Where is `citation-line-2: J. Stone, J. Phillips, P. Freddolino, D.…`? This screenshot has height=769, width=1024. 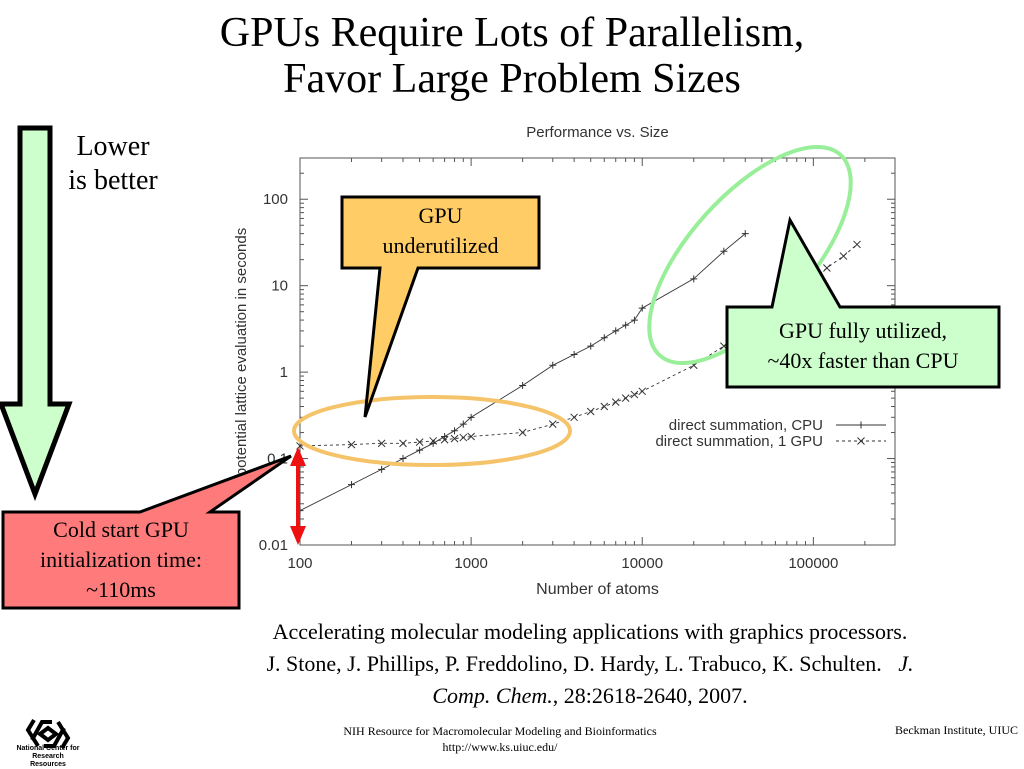 citation-line-2: J. Stone, J. Phillips, P. Freddolino, D.… is located at coordinates (590, 664).